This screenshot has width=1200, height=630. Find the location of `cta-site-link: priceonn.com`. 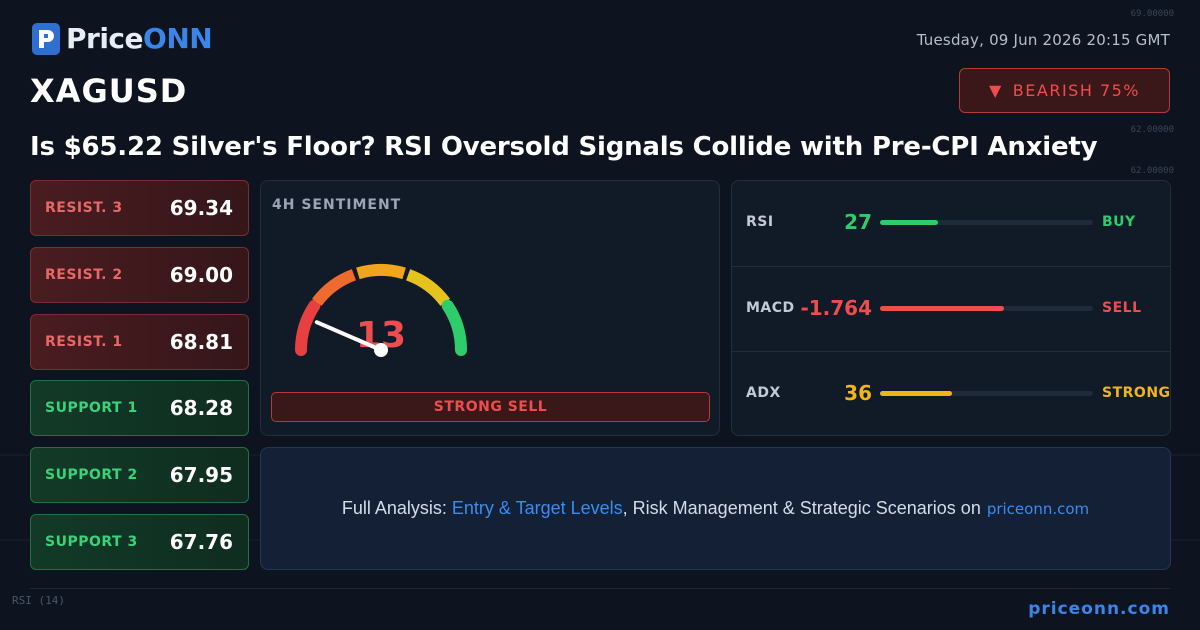

cta-site-link: priceonn.com is located at coordinates (1038, 508).